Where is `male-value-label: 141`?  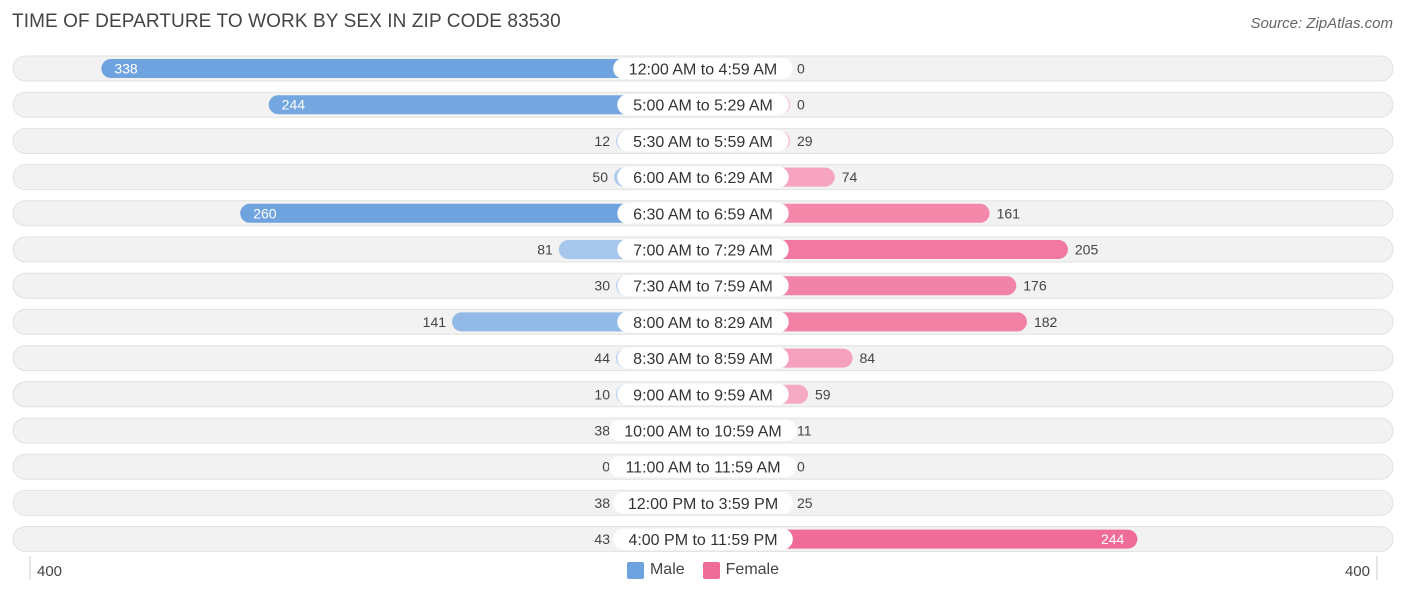
male-value-label: 141 is located at coordinates (435, 322).